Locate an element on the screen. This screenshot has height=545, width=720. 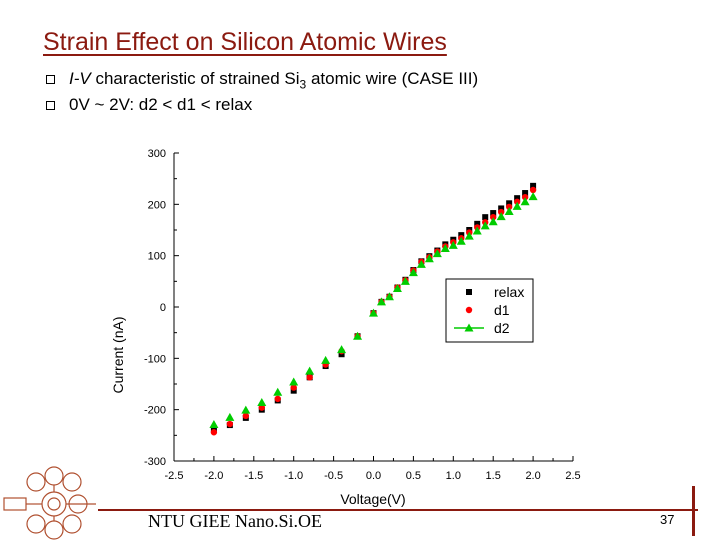
x-tick-label: -0.5 is located at coordinates (333, 476).